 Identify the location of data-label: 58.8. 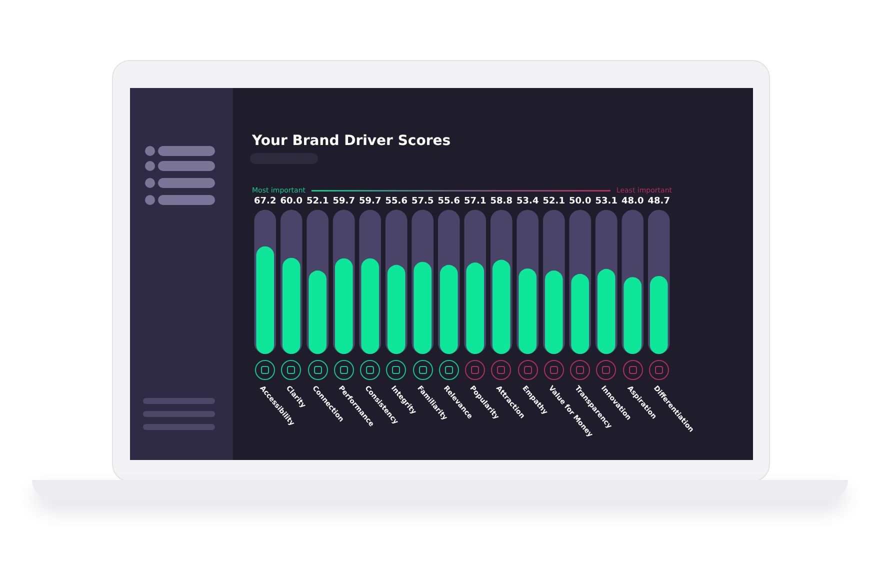
(501, 201).